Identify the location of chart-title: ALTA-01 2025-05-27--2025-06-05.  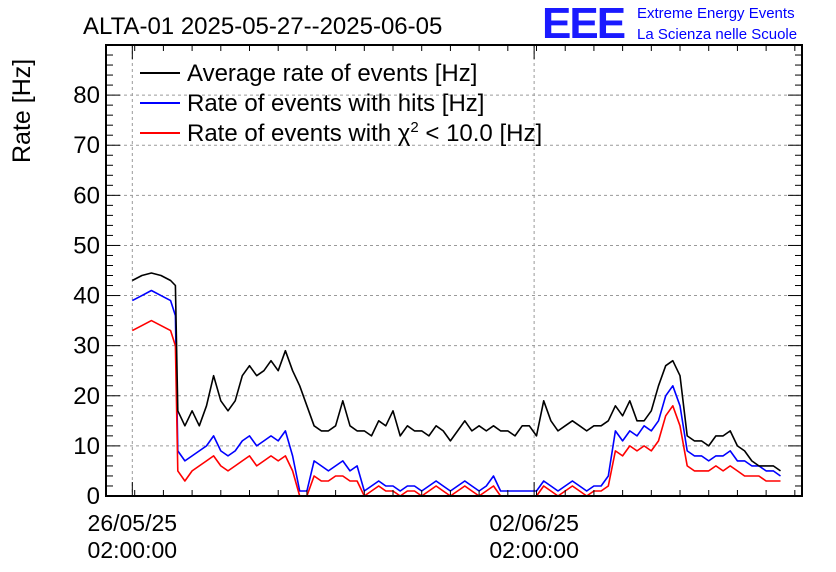
(262, 26).